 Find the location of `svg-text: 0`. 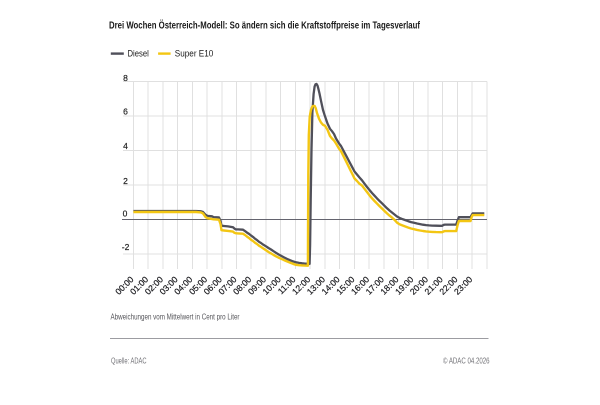

svg-text: 0 is located at coordinates (125, 214).